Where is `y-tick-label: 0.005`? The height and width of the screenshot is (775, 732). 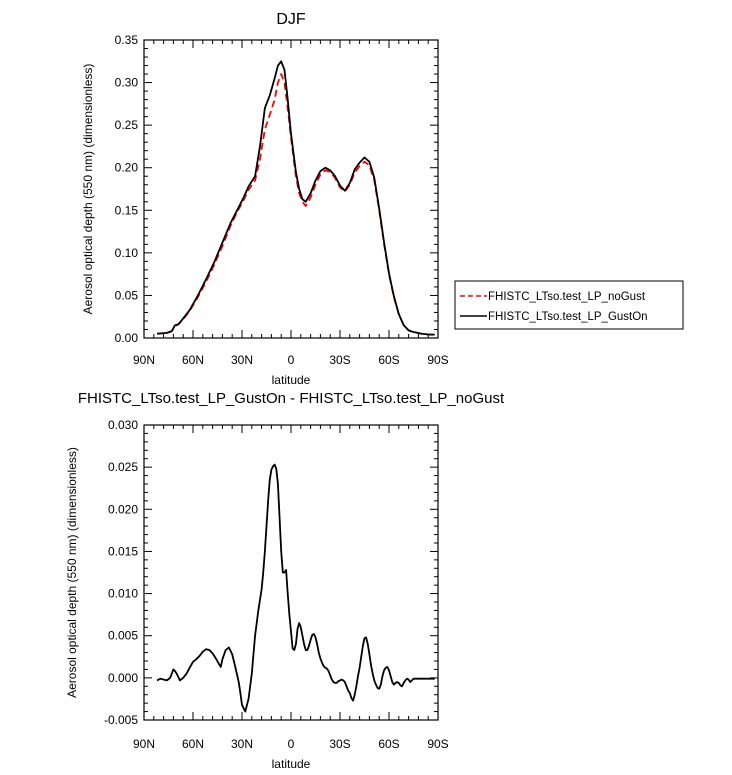
y-tick-label: 0.005 is located at coordinates (123, 636).